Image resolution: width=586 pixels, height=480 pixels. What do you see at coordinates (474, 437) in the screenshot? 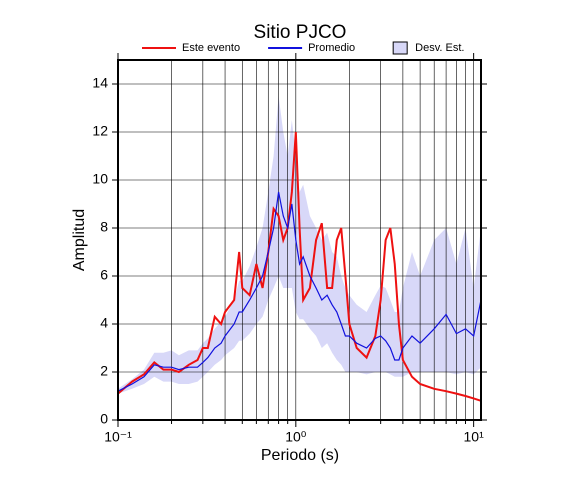
I see `x-tick-label: 10¹` at bounding box center [474, 437].